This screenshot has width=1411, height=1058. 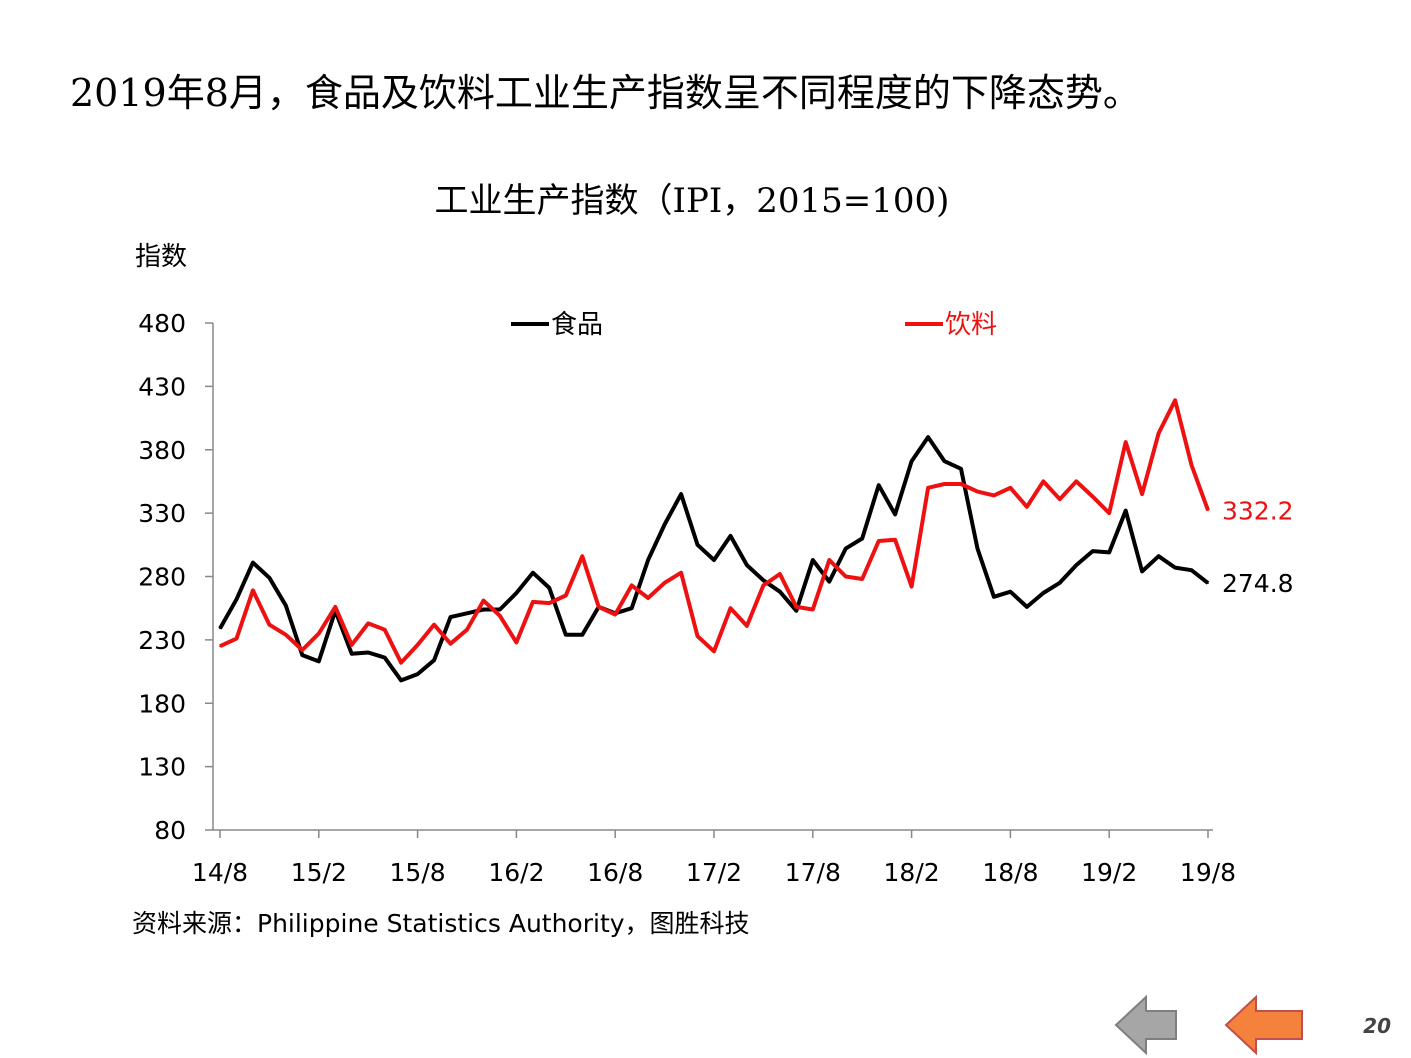 What do you see at coordinates (813, 872) in the screenshot?
I see `x-tick-label: 17/8` at bounding box center [813, 872].